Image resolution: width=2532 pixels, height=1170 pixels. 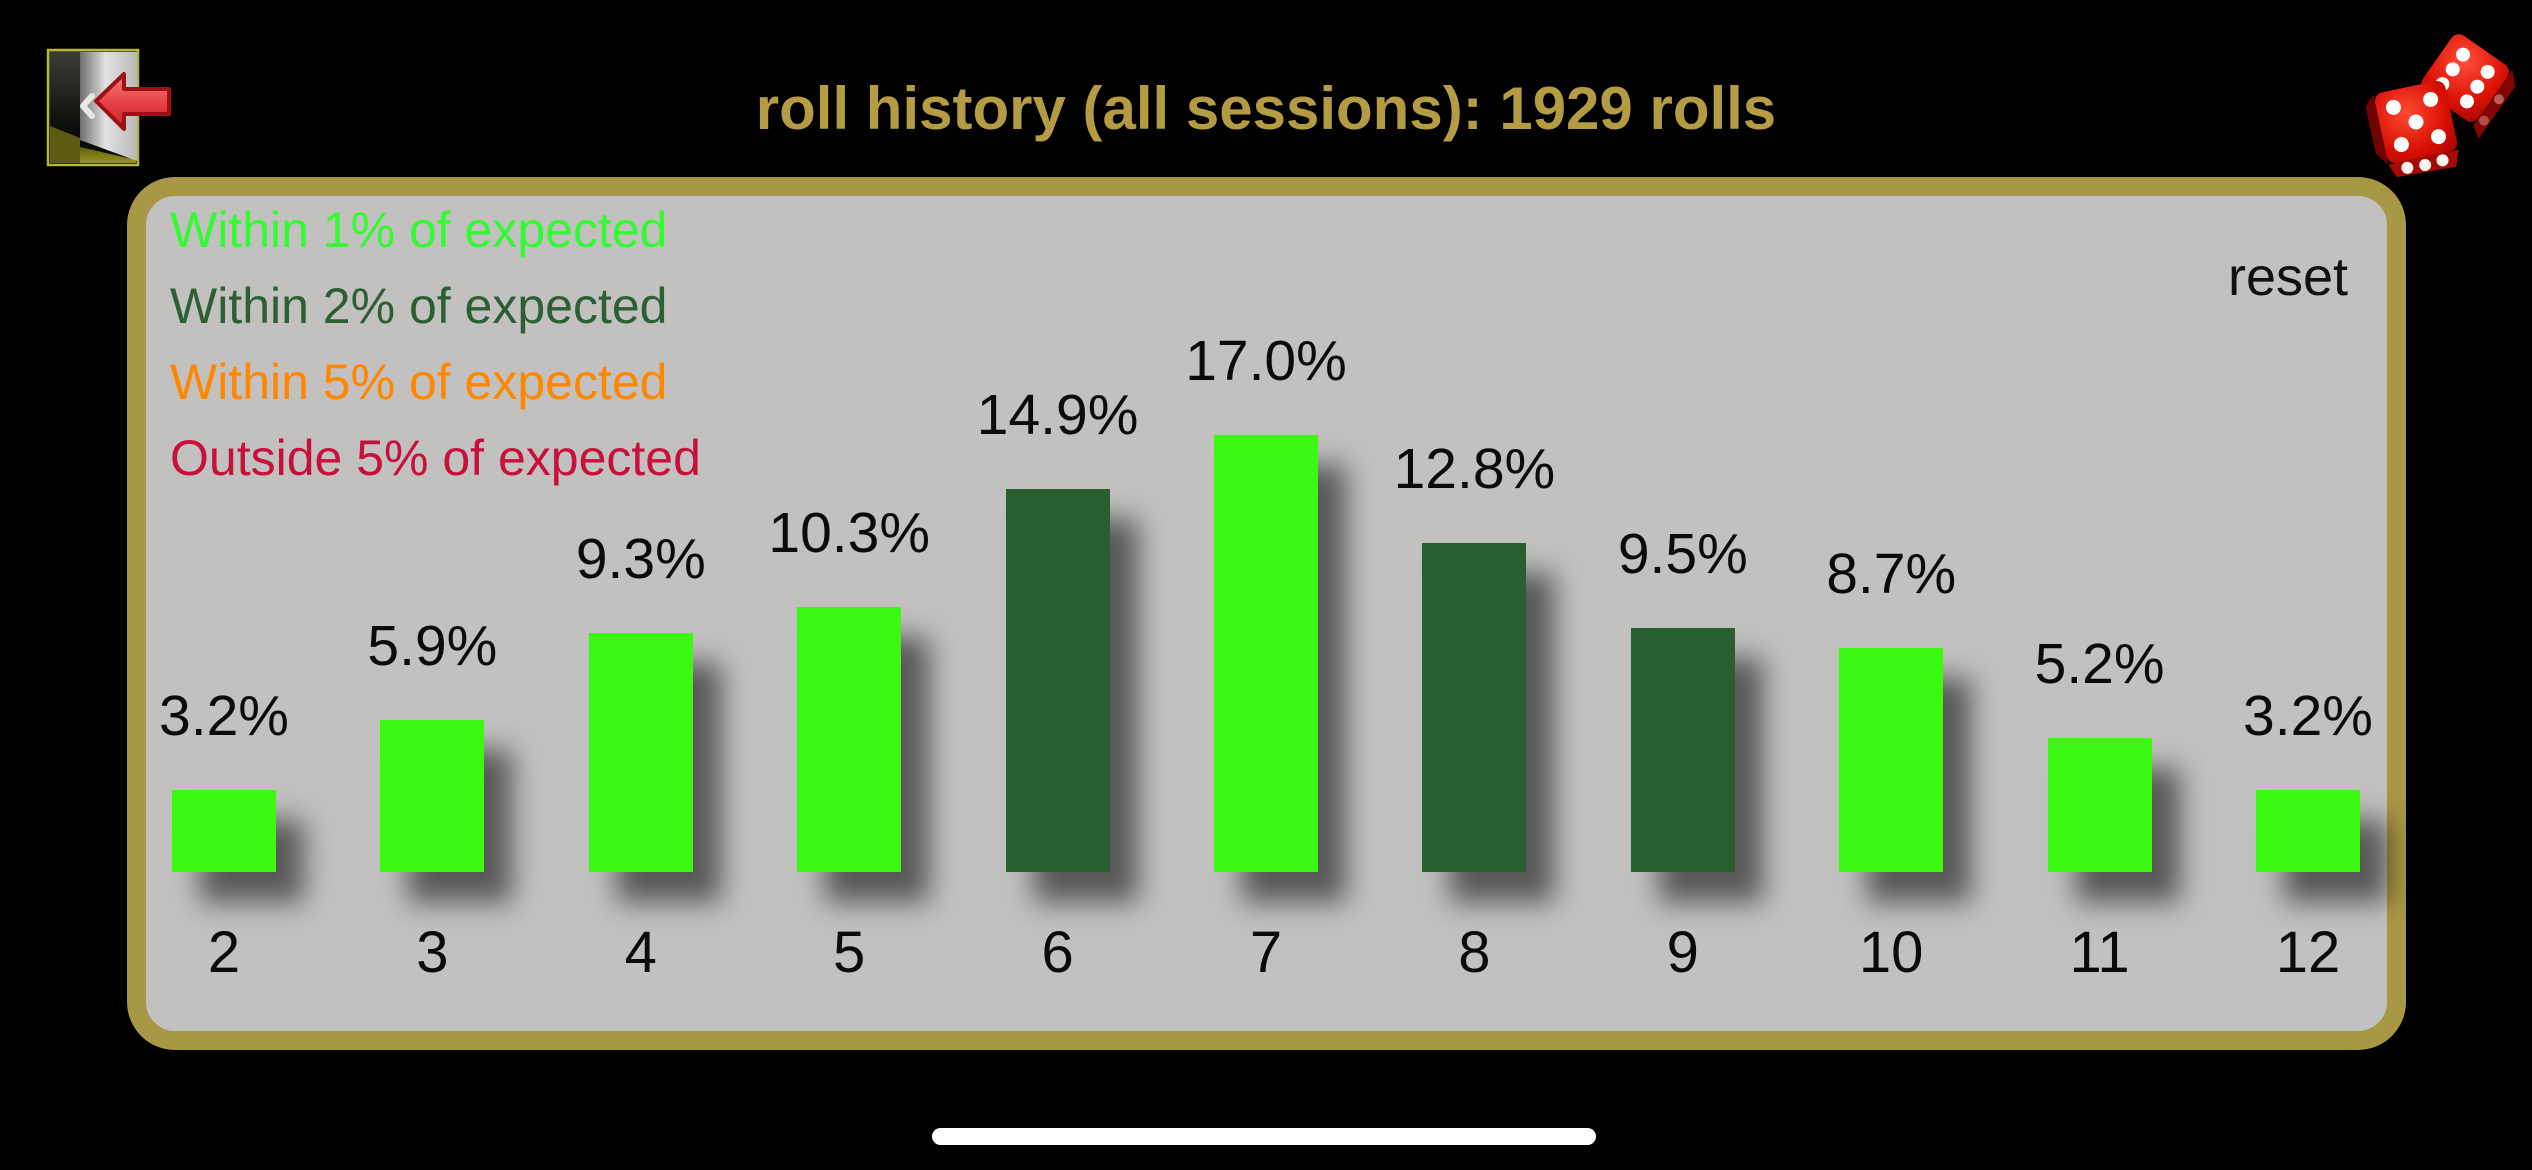 I want to click on value-label-4: 9.3%, so click(x=640, y=559).